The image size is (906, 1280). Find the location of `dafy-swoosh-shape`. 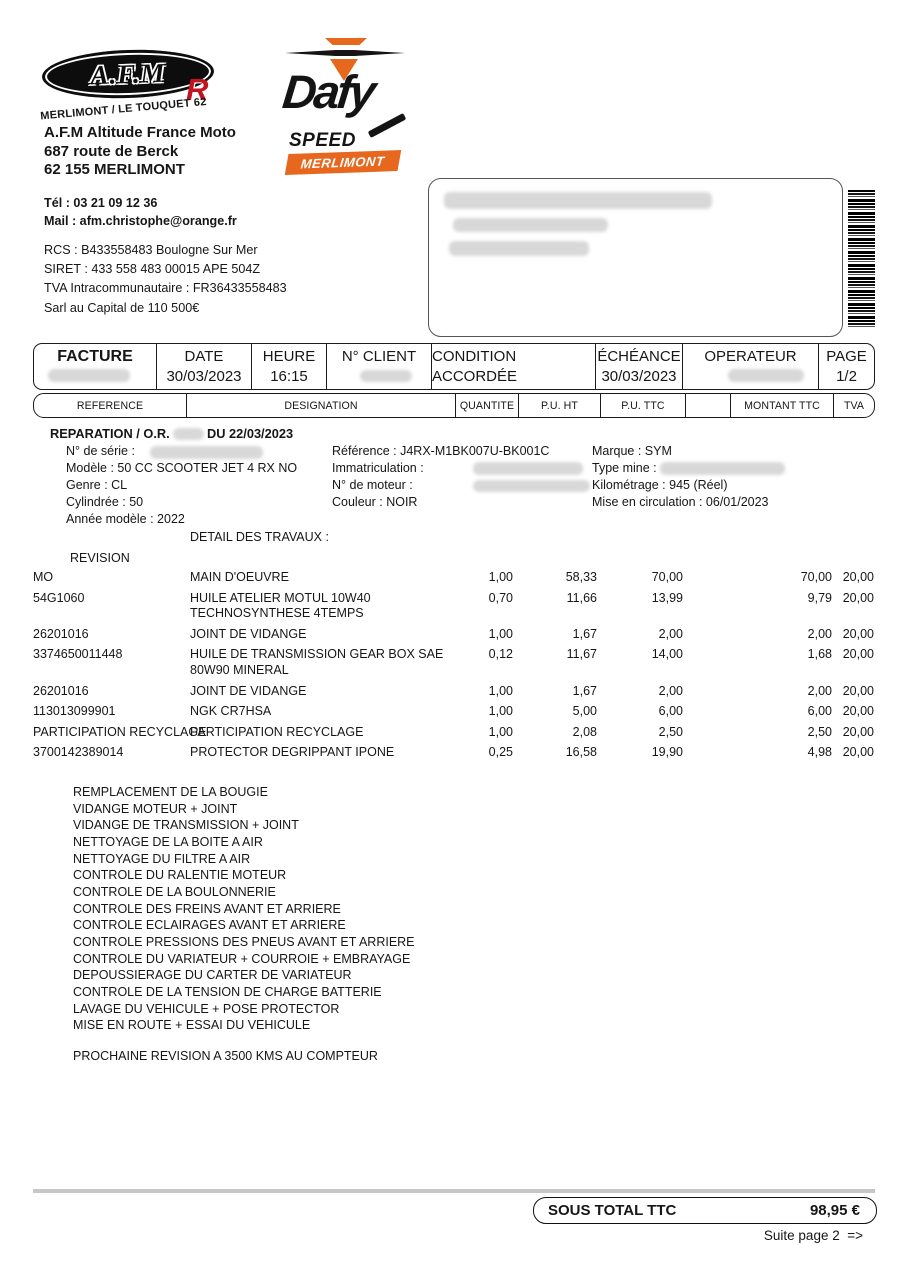

dafy-swoosh-shape is located at coordinates (345, 53).